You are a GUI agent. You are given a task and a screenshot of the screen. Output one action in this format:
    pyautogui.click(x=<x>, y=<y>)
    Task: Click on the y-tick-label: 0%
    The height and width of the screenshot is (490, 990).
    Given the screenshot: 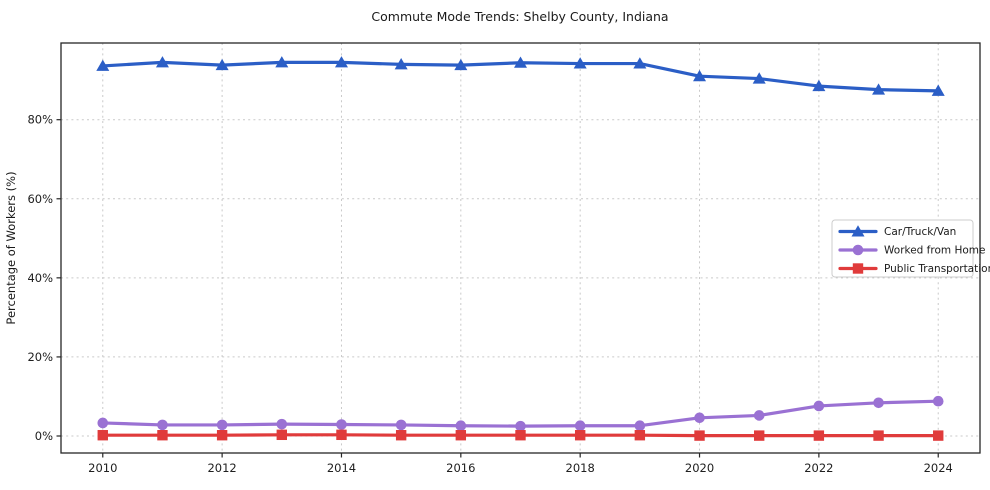 What is the action you would take?
    pyautogui.click(x=44, y=436)
    